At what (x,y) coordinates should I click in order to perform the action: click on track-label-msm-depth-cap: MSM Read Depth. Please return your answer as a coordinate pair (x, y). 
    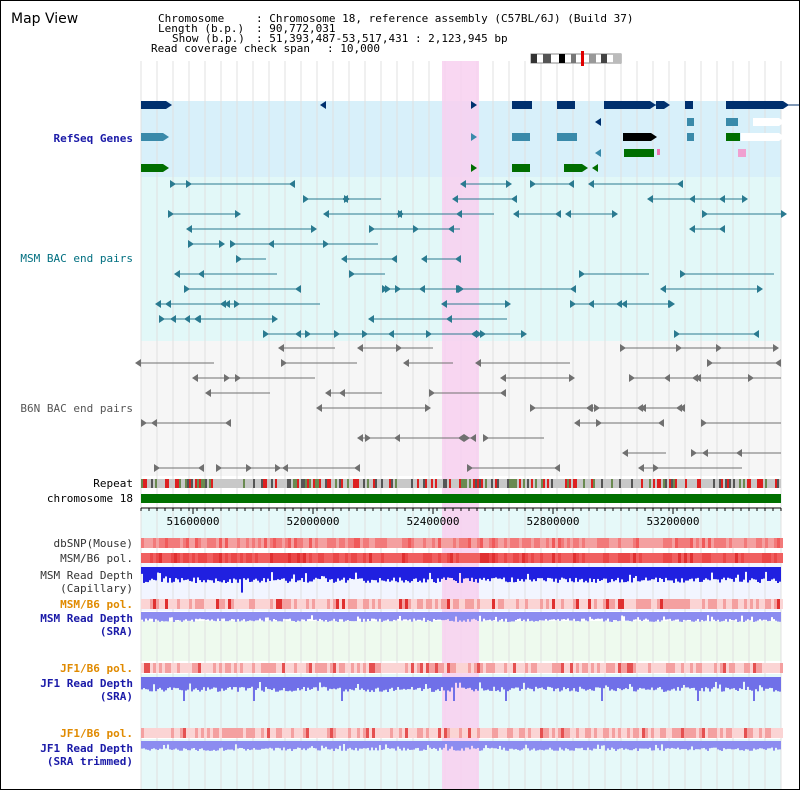
    Looking at the image, I should click on (86, 575).